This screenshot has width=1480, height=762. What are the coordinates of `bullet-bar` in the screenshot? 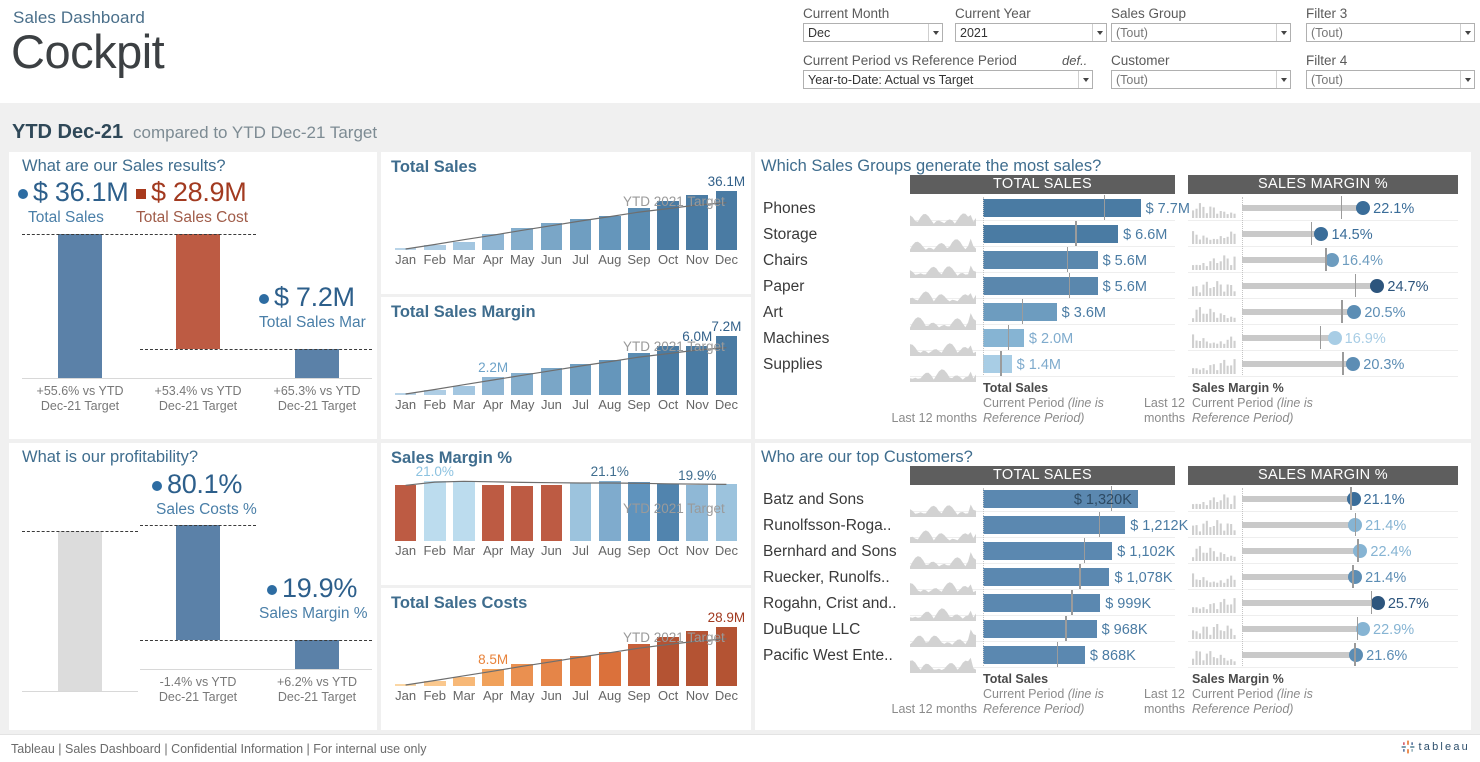 It's located at (1062, 208).